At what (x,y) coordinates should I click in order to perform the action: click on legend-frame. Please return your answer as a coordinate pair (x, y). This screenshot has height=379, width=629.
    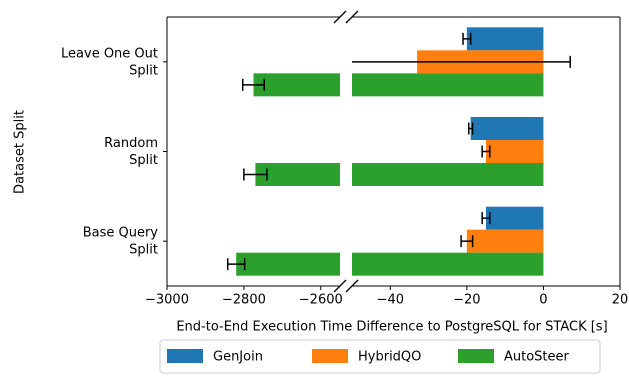
    Looking at the image, I should click on (380, 356).